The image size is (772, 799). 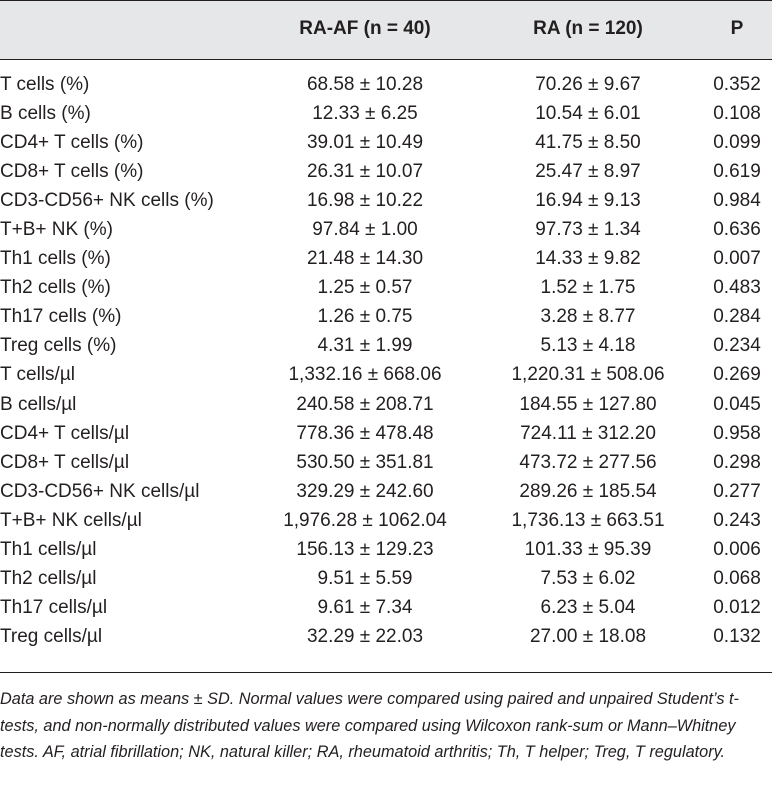 I want to click on row-label: T cells (%), so click(x=45, y=84).